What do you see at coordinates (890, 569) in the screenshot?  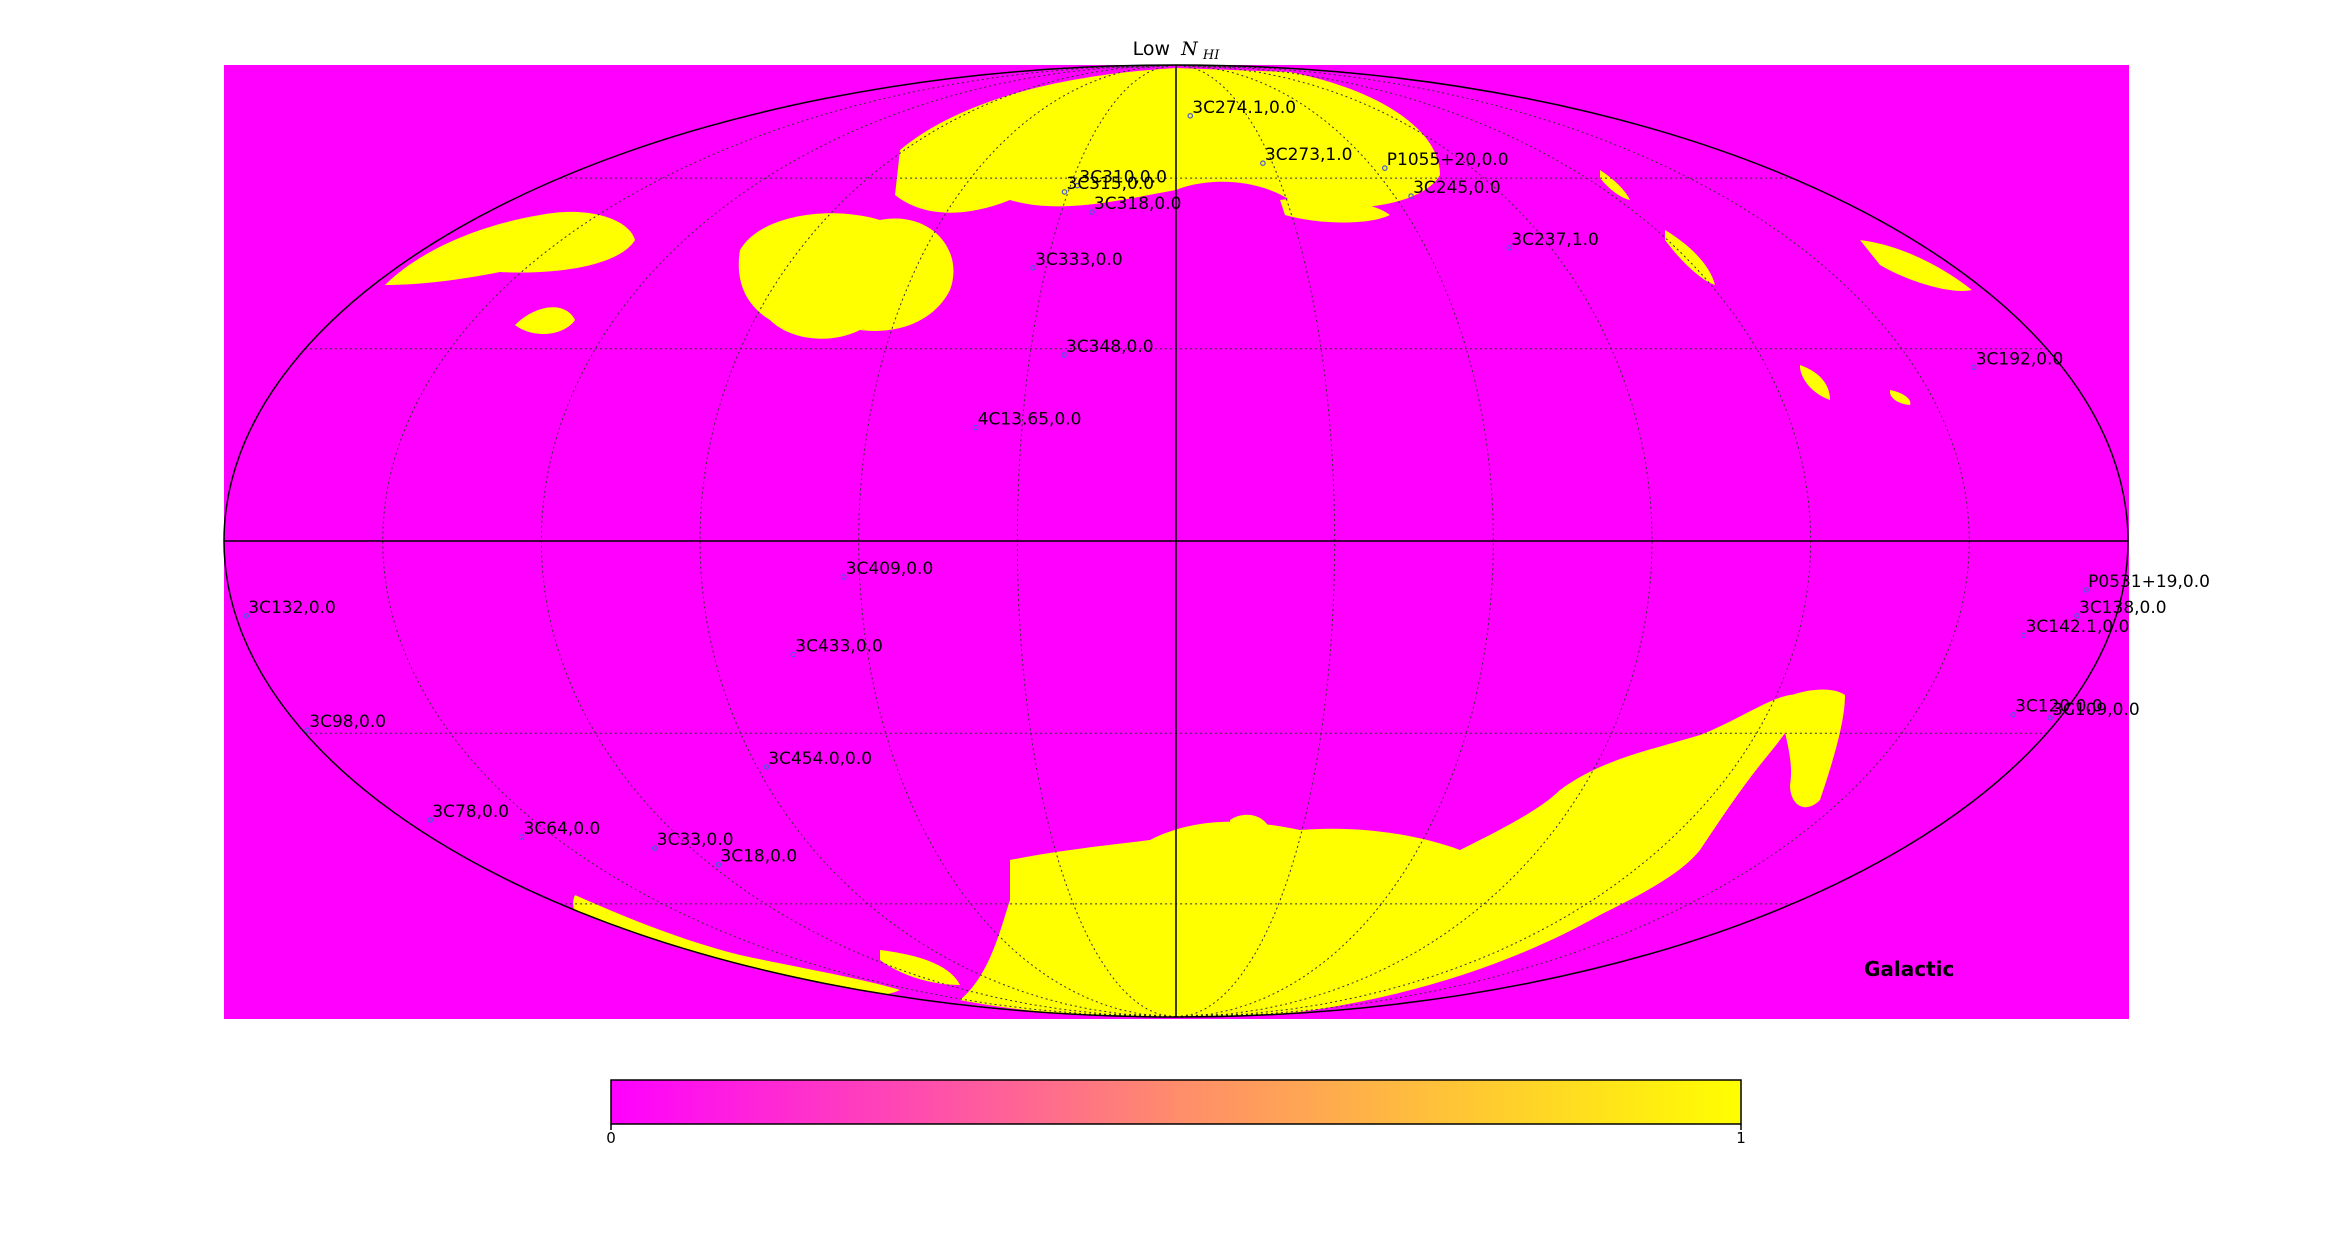 I see `source-label: 3C409,0.0` at bounding box center [890, 569].